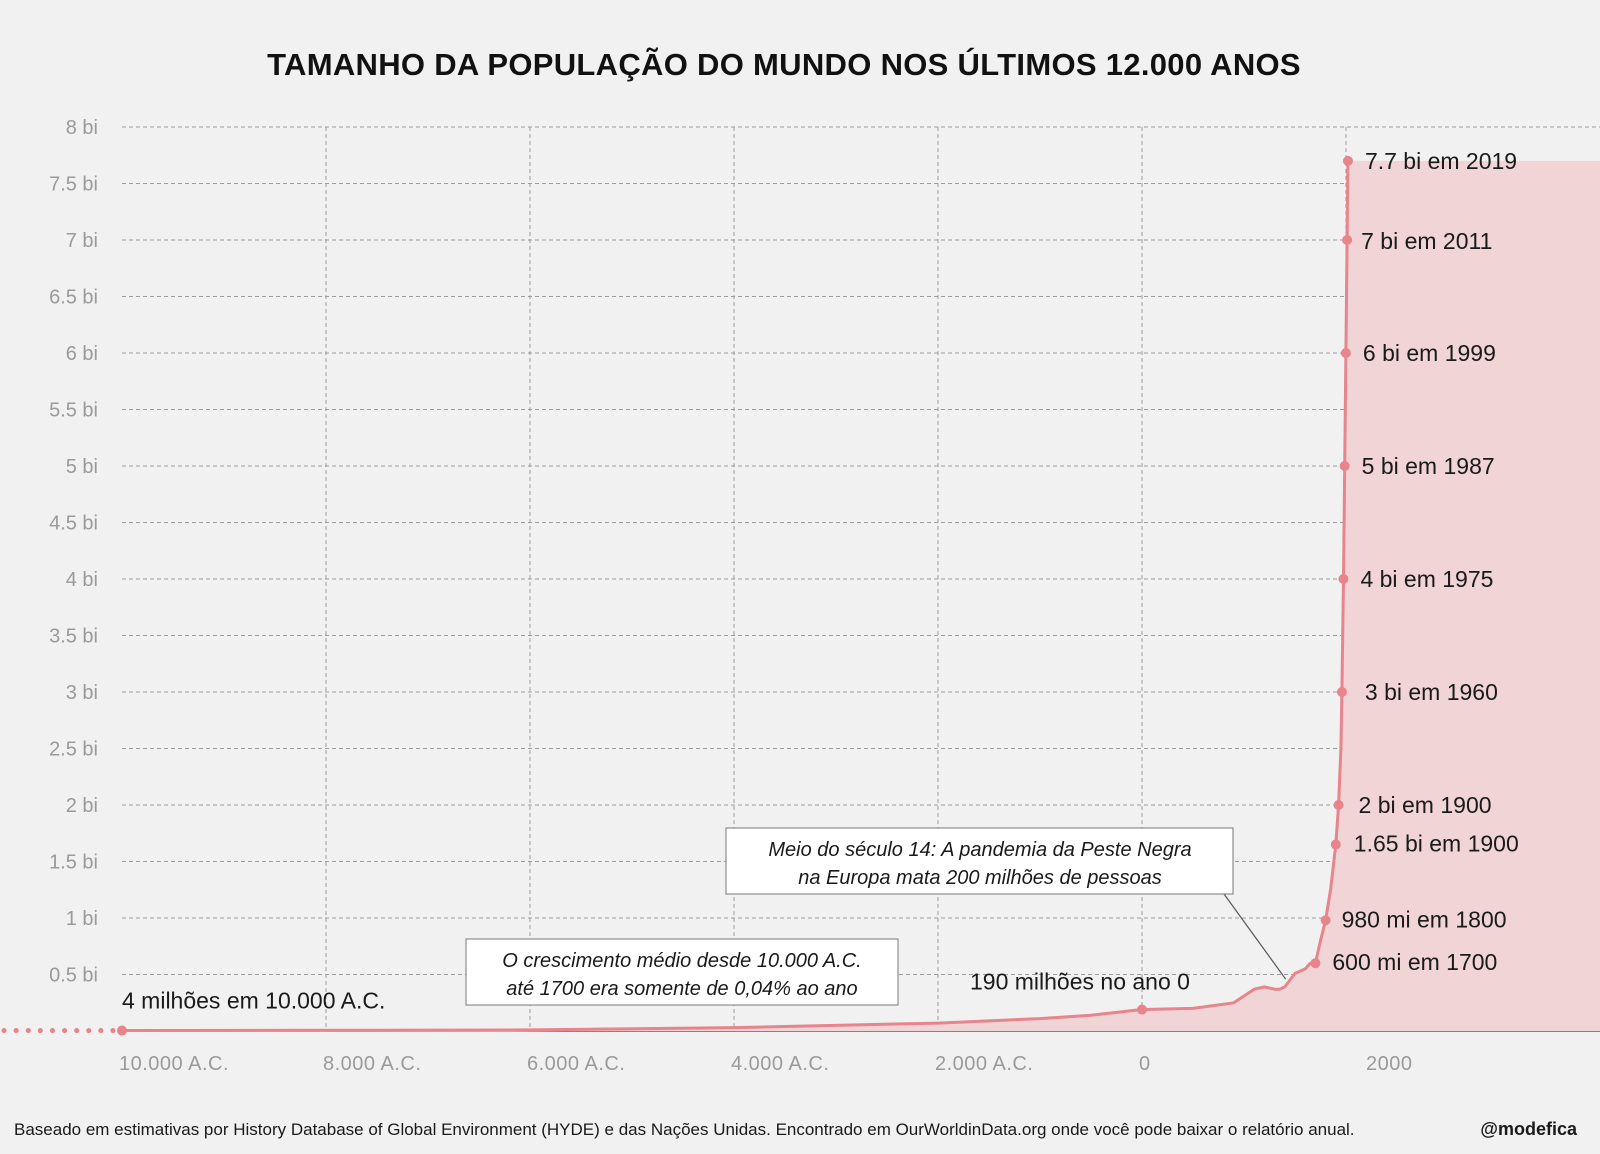 The width and height of the screenshot is (1600, 1154). Describe the element at coordinates (1424, 919) in the screenshot. I see `data-label: 980 mi em 1800` at that location.